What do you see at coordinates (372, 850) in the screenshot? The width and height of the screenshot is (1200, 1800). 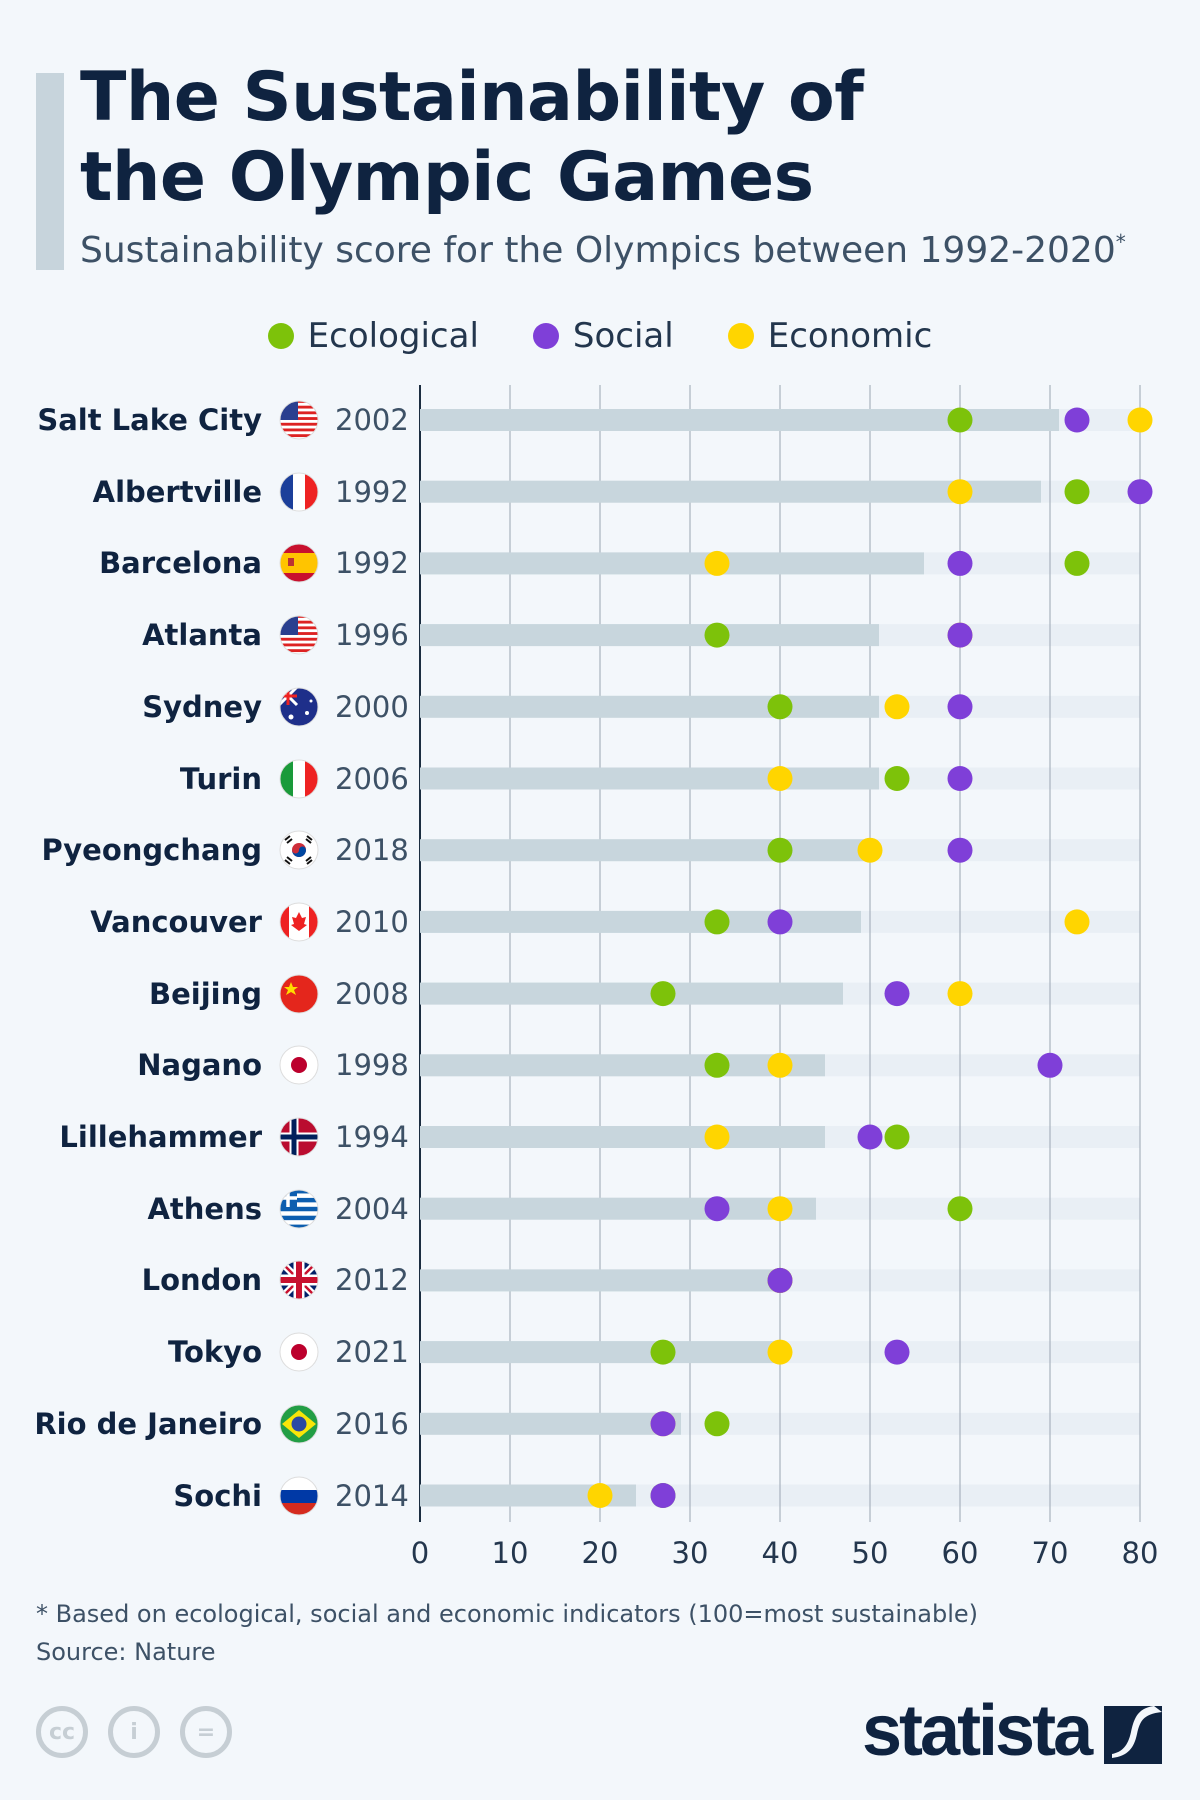 I see `row-label-year: 2018` at bounding box center [372, 850].